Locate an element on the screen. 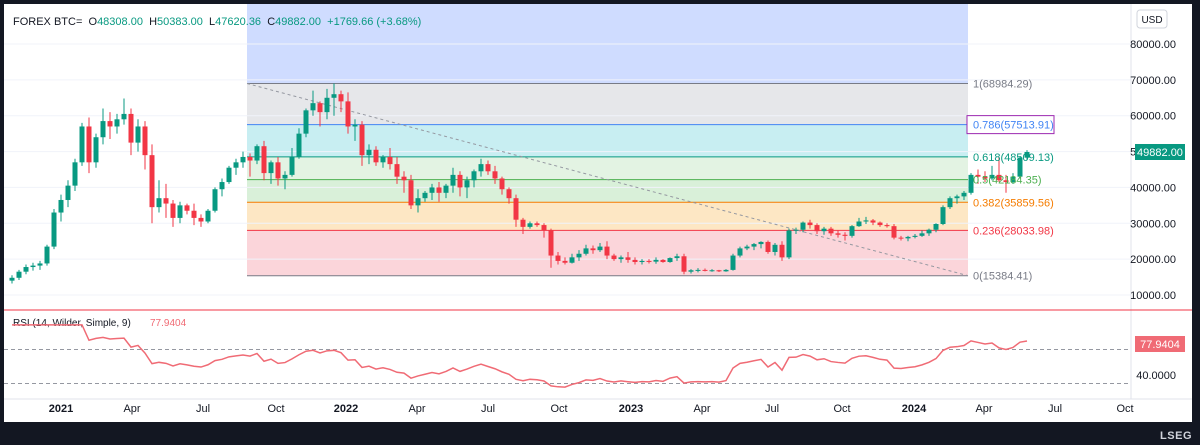 Image resolution: width=1200 pixels, height=445 pixels. fib-label-box-0.786 is located at coordinates (1010, 125).